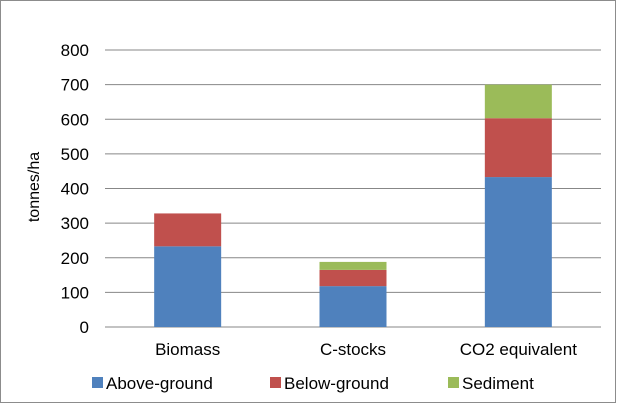 The height and width of the screenshot is (405, 617). Describe the element at coordinates (353, 349) in the screenshot. I see `x-category-label: C-stocks` at that location.